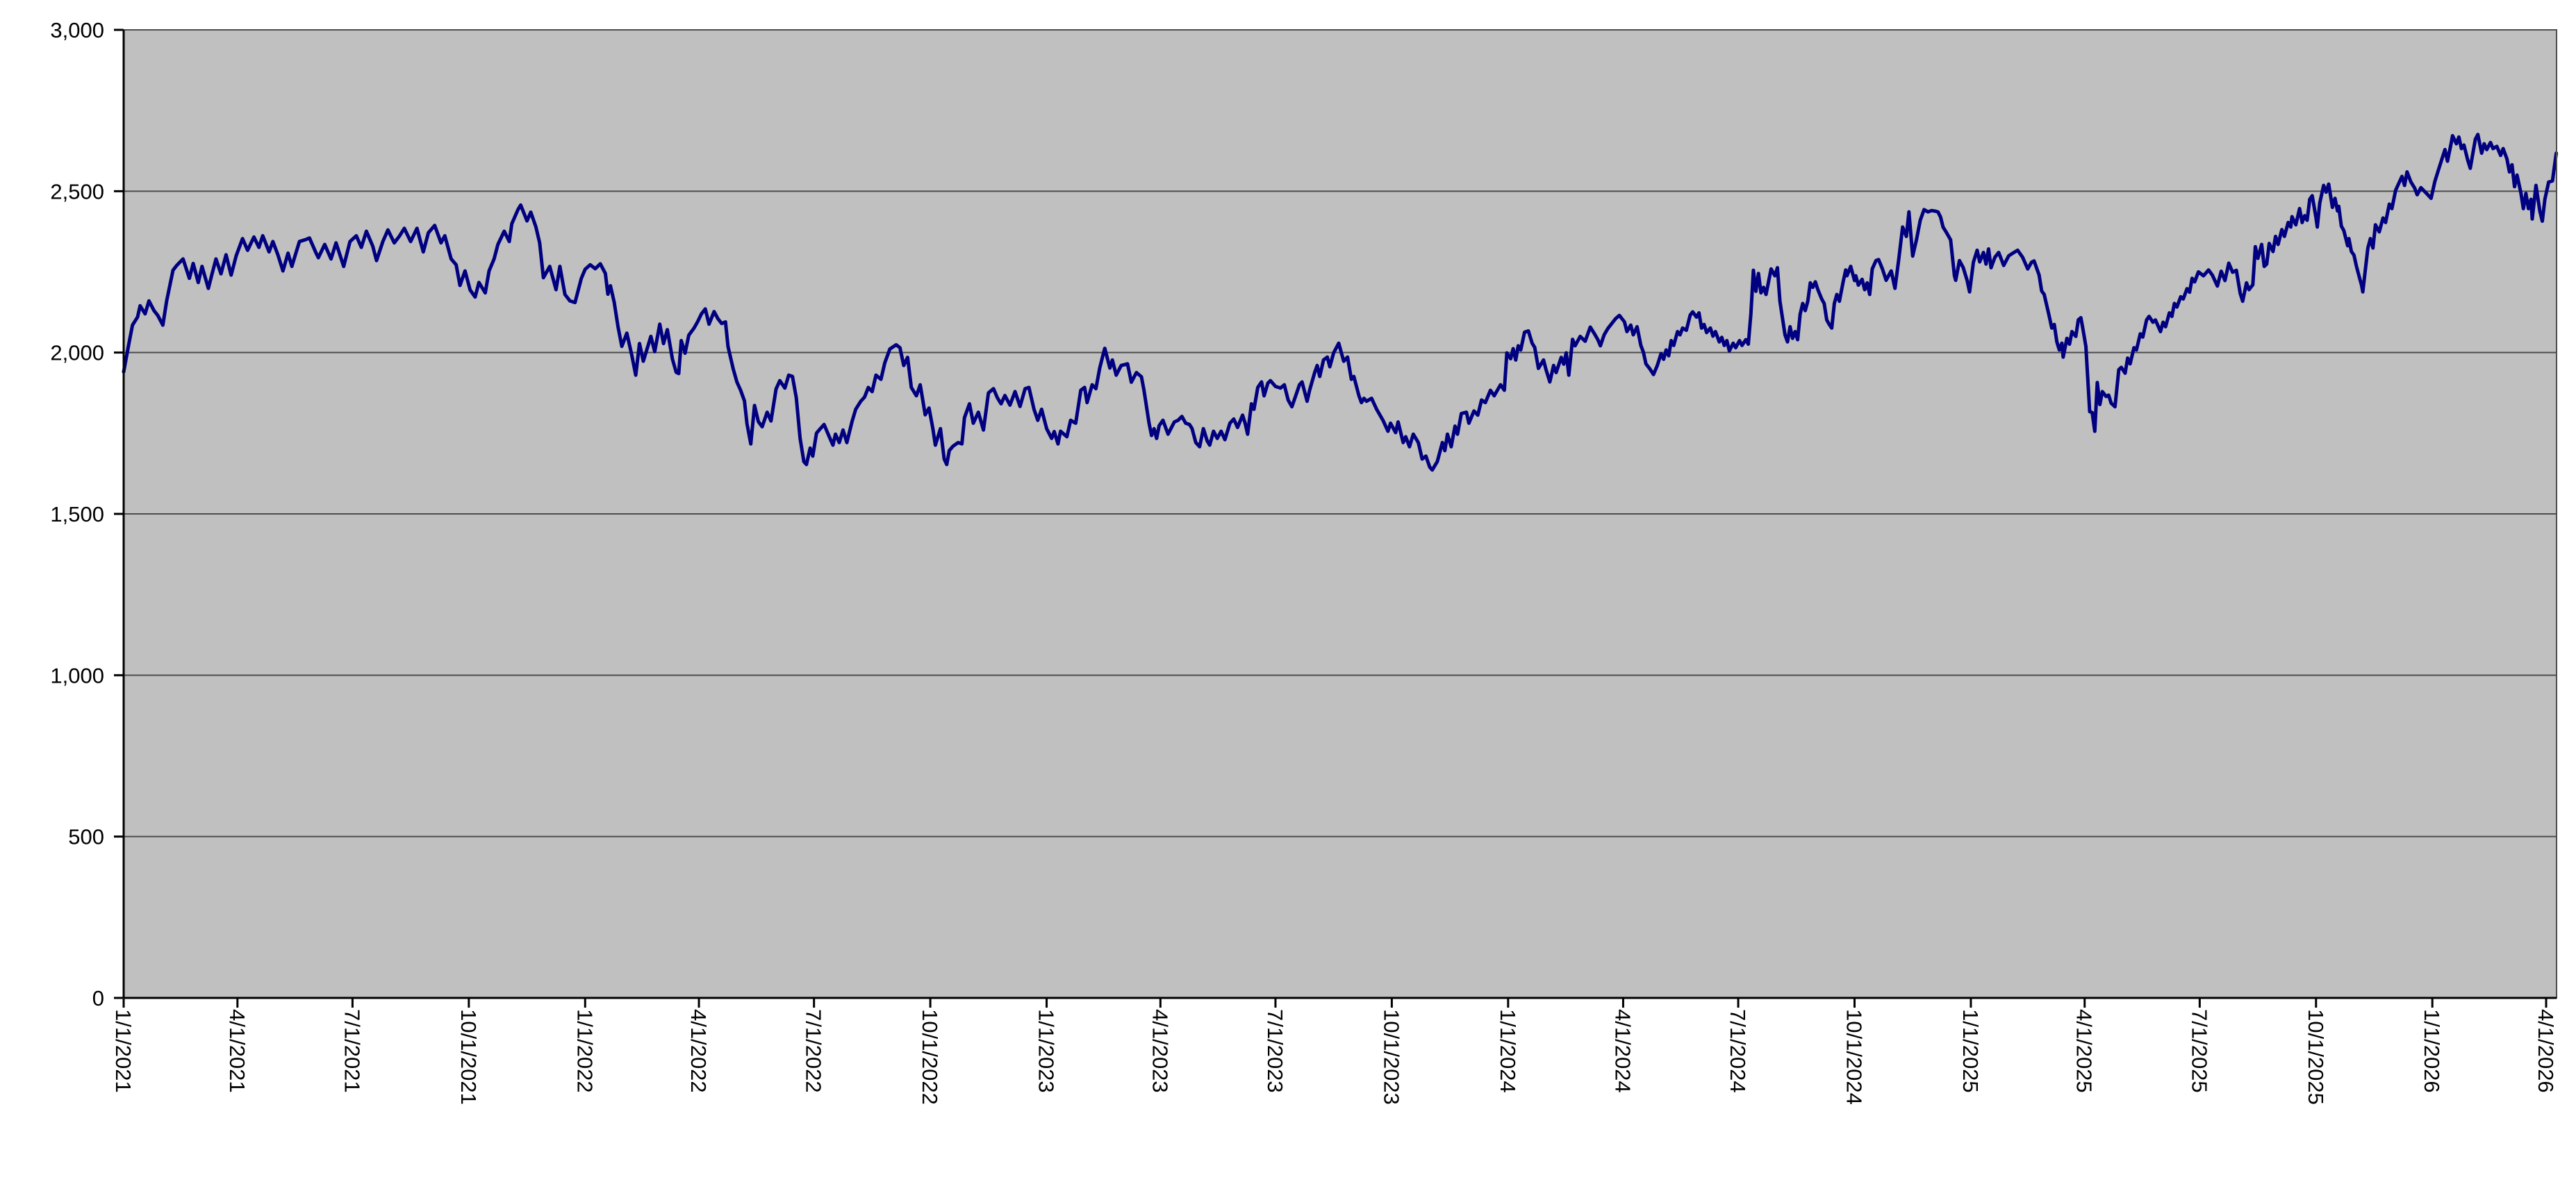  I want to click on x-axis-tick-label: 10/1/2021, so click(469, 1057).